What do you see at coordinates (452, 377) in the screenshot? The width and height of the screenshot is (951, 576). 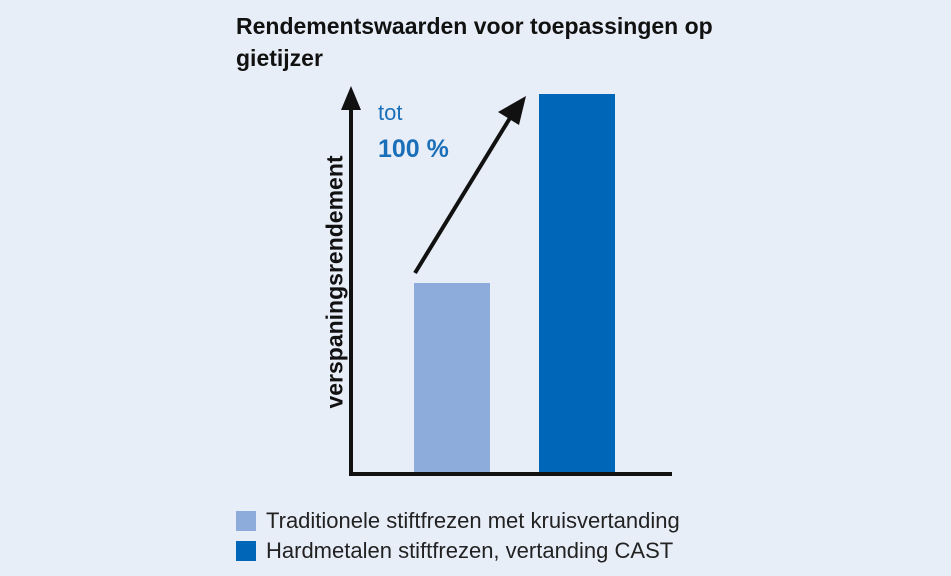 I see `bar-traditionele` at bounding box center [452, 377].